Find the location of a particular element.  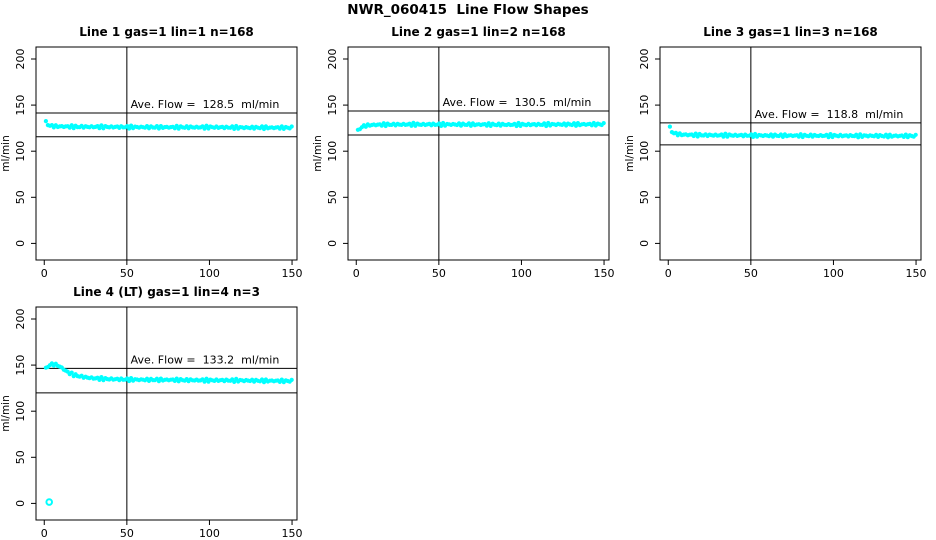

figure-title: NWR_060415 Line Flow Shapes is located at coordinates (468, 10).